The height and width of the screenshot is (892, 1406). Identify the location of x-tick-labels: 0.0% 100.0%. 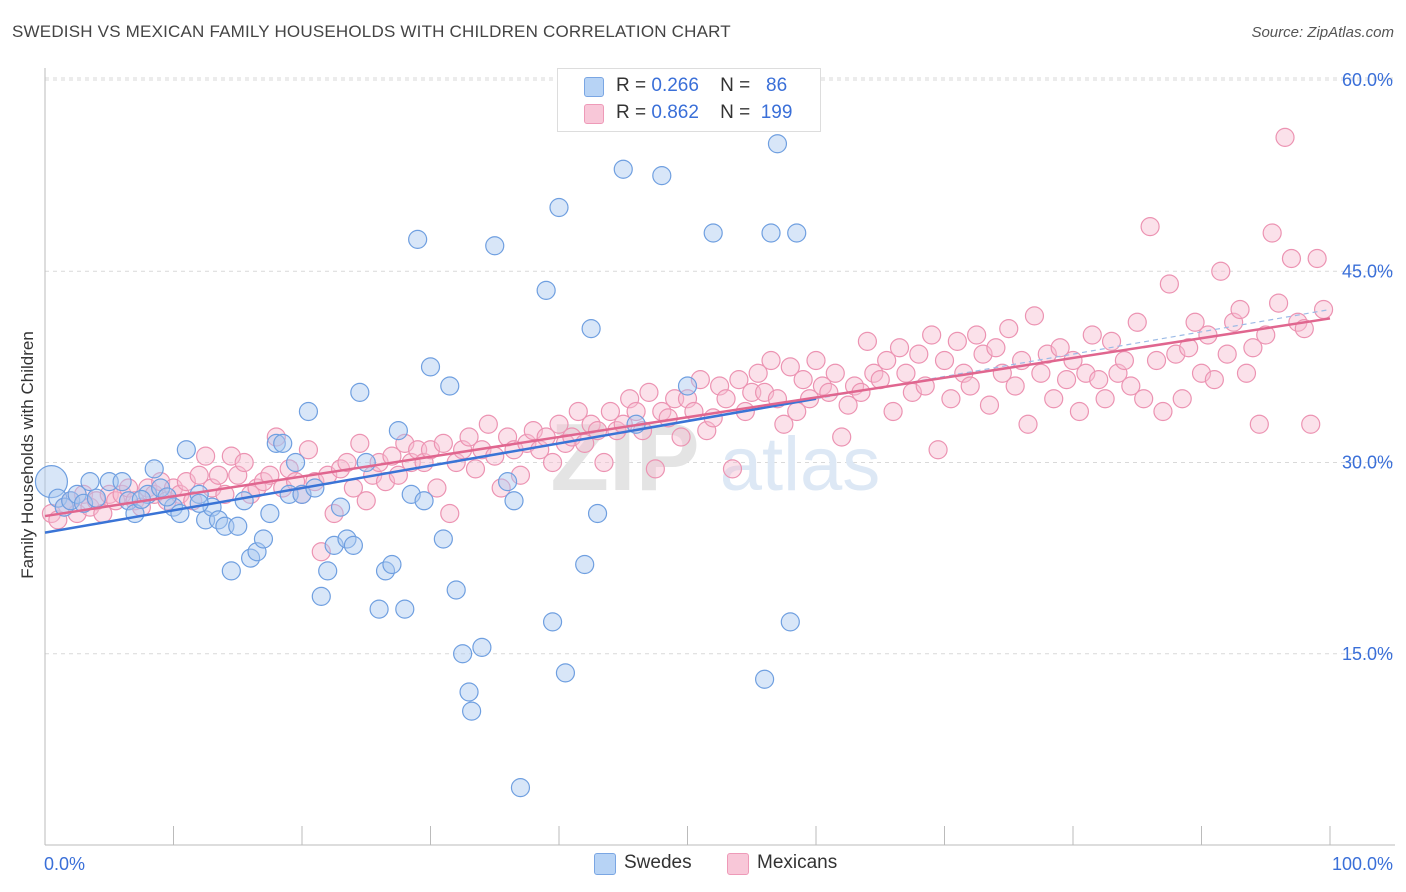
(718, 864).